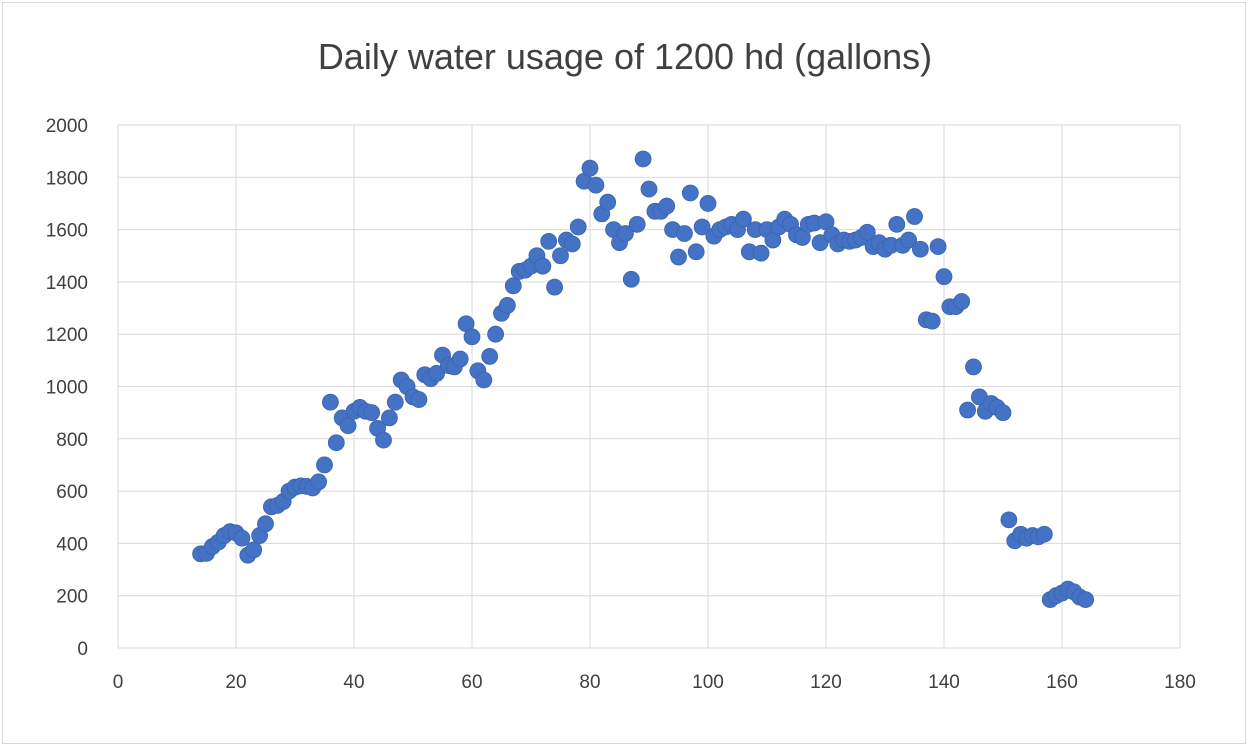  I want to click on x-tick-label: 140, so click(944, 682).